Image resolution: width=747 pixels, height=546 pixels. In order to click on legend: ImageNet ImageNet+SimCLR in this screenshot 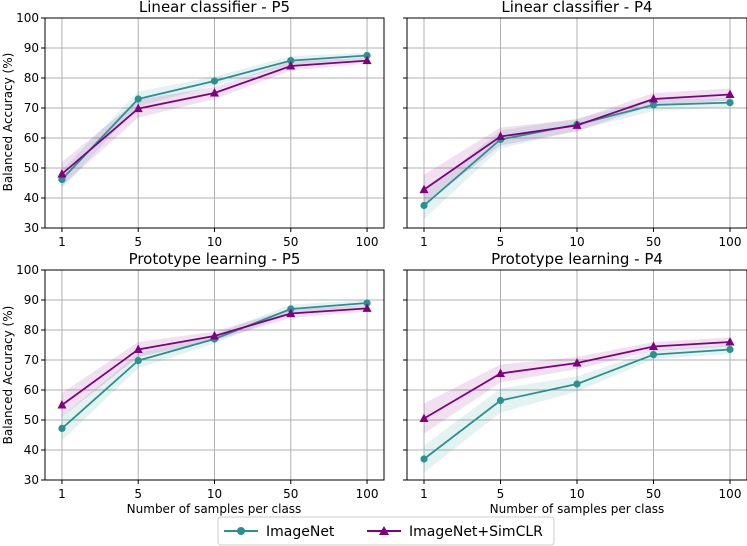, I will do `click(386, 531)`.